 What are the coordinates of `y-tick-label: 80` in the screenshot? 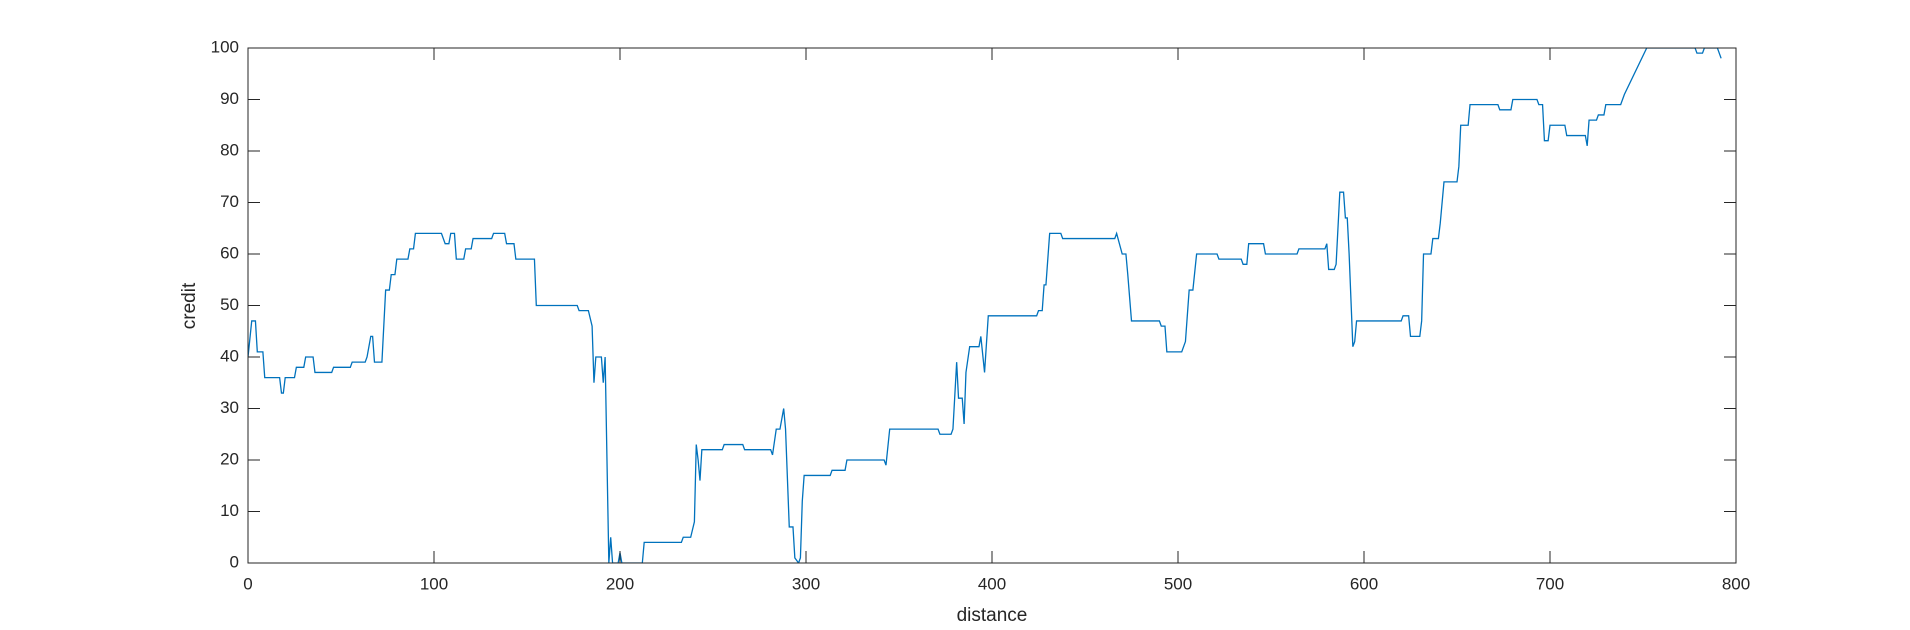 It's located at (229, 149).